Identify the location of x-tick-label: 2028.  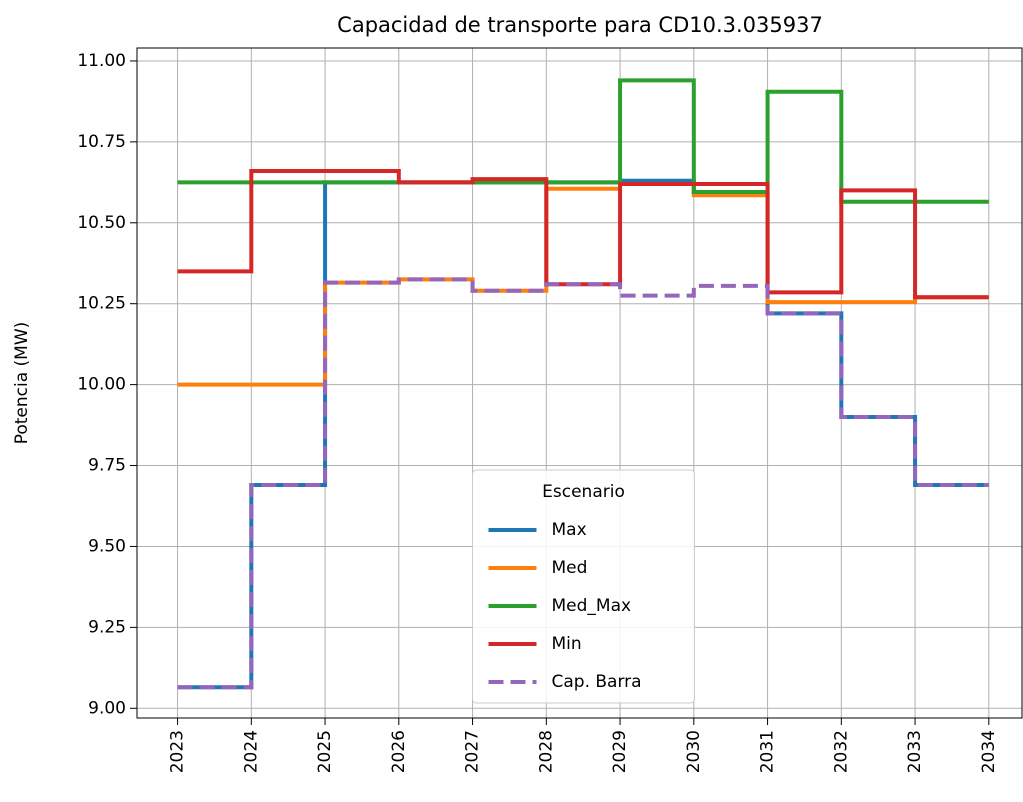
(546, 751).